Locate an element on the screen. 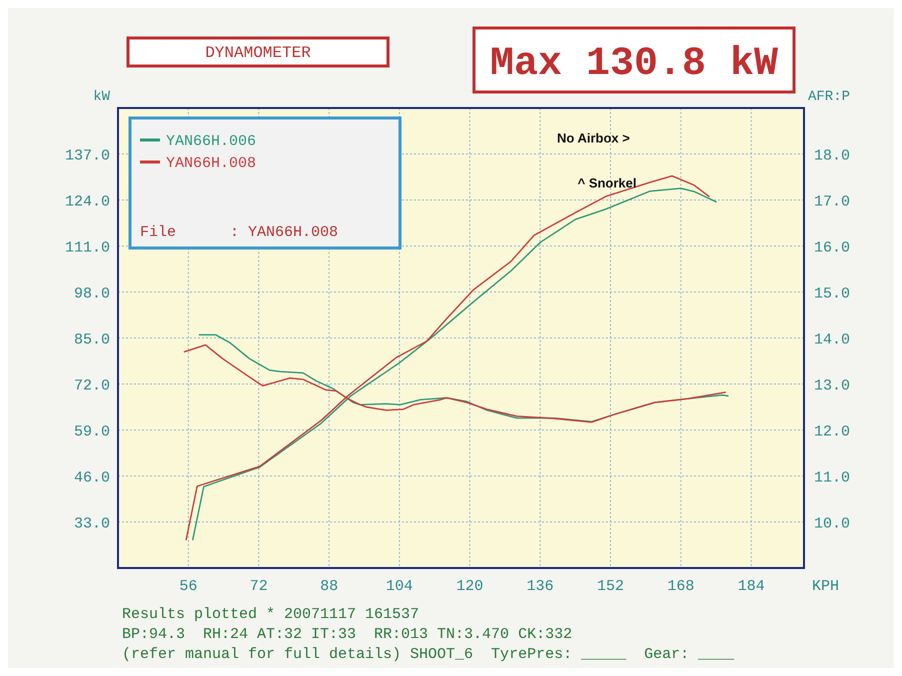 This screenshot has height=676, width=902. x-tick-label: 120 is located at coordinates (470, 586).